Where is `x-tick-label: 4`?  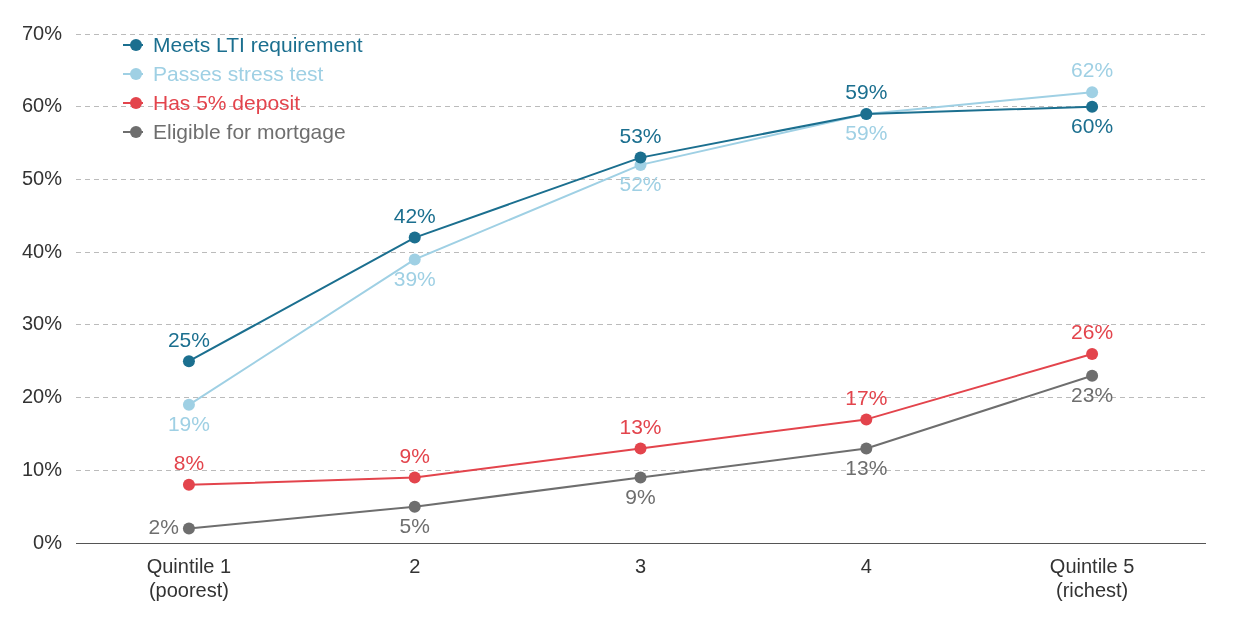 x-tick-label: 4 is located at coordinates (866, 565).